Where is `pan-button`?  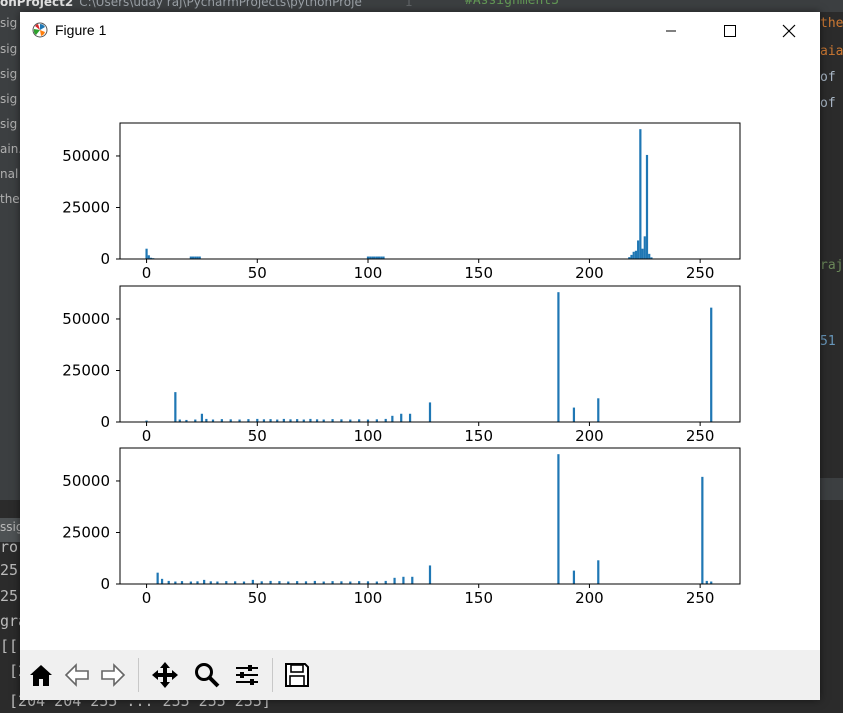
pan-button is located at coordinates (165, 675).